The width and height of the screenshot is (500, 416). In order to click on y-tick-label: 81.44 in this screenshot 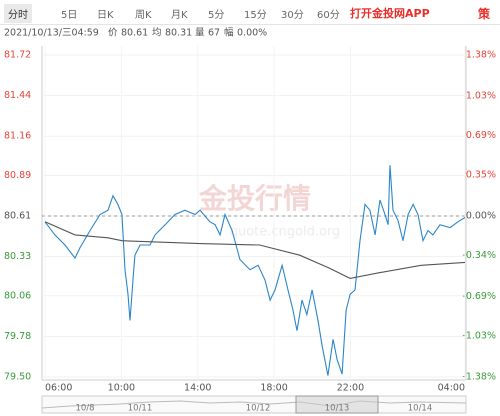, I will do `click(17, 95)`.